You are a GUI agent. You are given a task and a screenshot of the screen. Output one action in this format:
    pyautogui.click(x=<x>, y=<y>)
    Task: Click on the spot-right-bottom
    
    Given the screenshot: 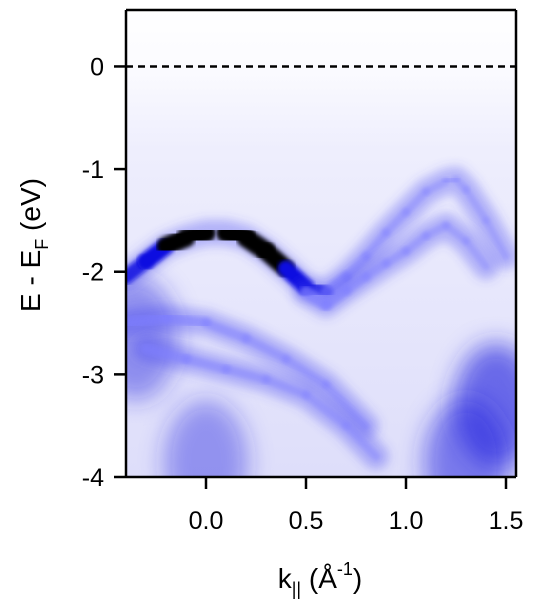 What is the action you would take?
    pyautogui.click(x=466, y=438)
    